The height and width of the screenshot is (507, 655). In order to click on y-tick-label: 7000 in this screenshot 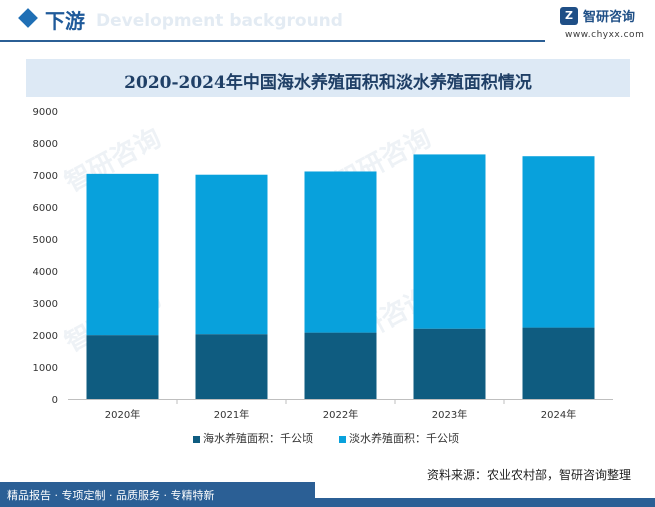, I will do `click(45, 176)`.